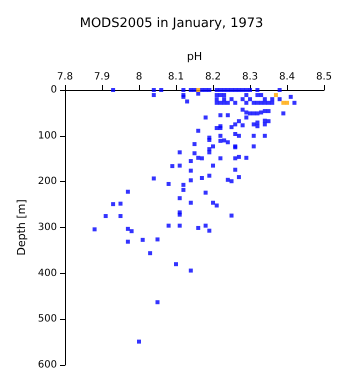  I want to click on x-tick-label: 8.3, so click(250, 77).